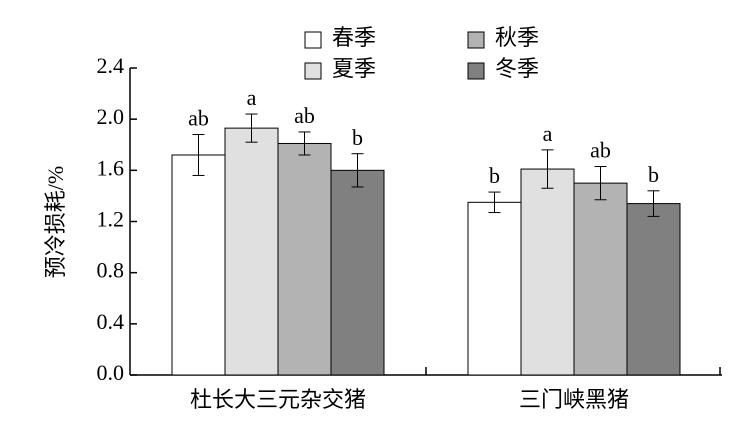 Image resolution: width=733 pixels, height=423 pixels. What do you see at coordinates (111, 116) in the screenshot?
I see `y-tick-label: 2.0` at bounding box center [111, 116].